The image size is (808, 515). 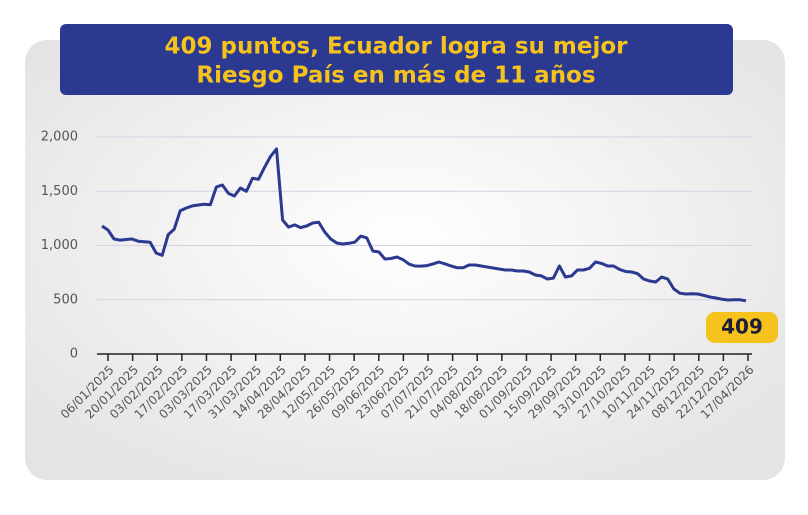 I want to click on y-tick-label: 2,000, so click(x=59, y=137).